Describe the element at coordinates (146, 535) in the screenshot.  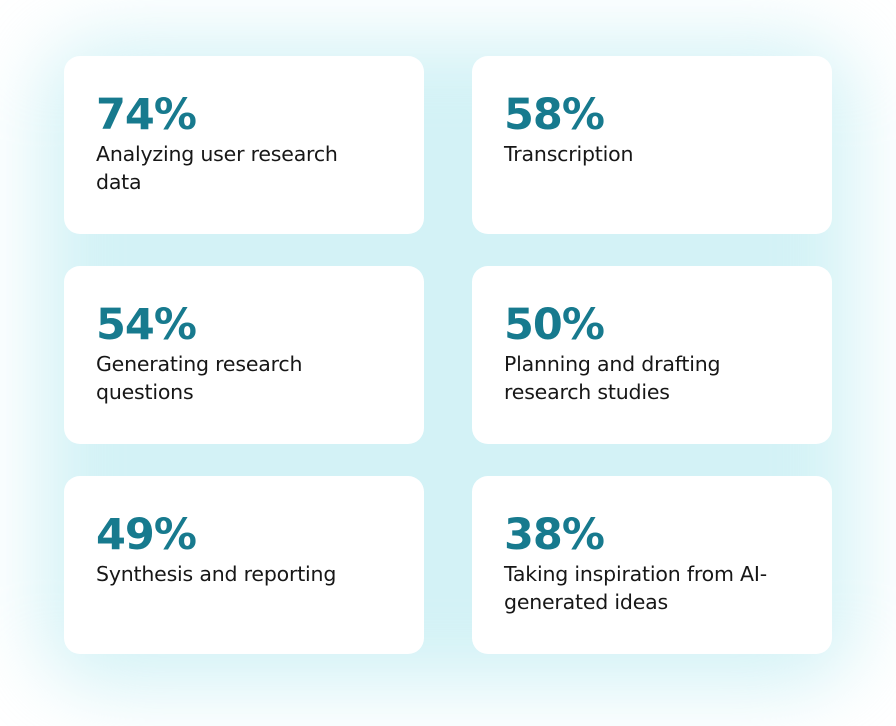
I see `stat-percent: 49%` at that location.